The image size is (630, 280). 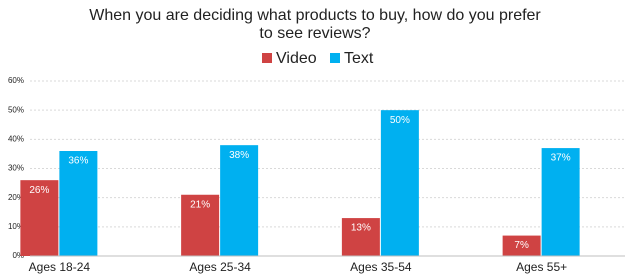 I want to click on x-tick-label: Ages 25-34, so click(x=220, y=267).